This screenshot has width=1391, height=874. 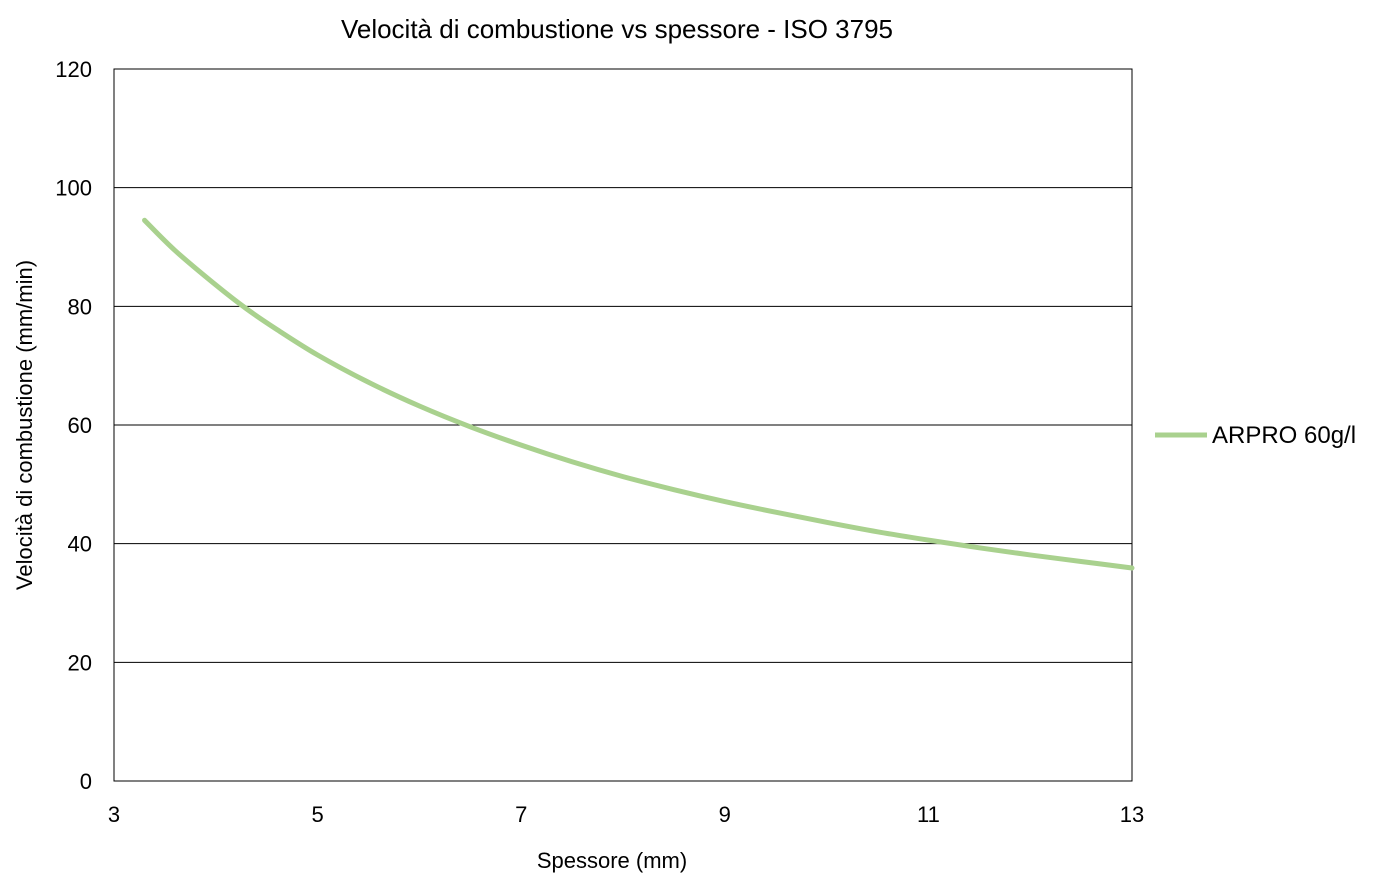 What do you see at coordinates (521, 814) in the screenshot?
I see `x-tick-label: 7` at bounding box center [521, 814].